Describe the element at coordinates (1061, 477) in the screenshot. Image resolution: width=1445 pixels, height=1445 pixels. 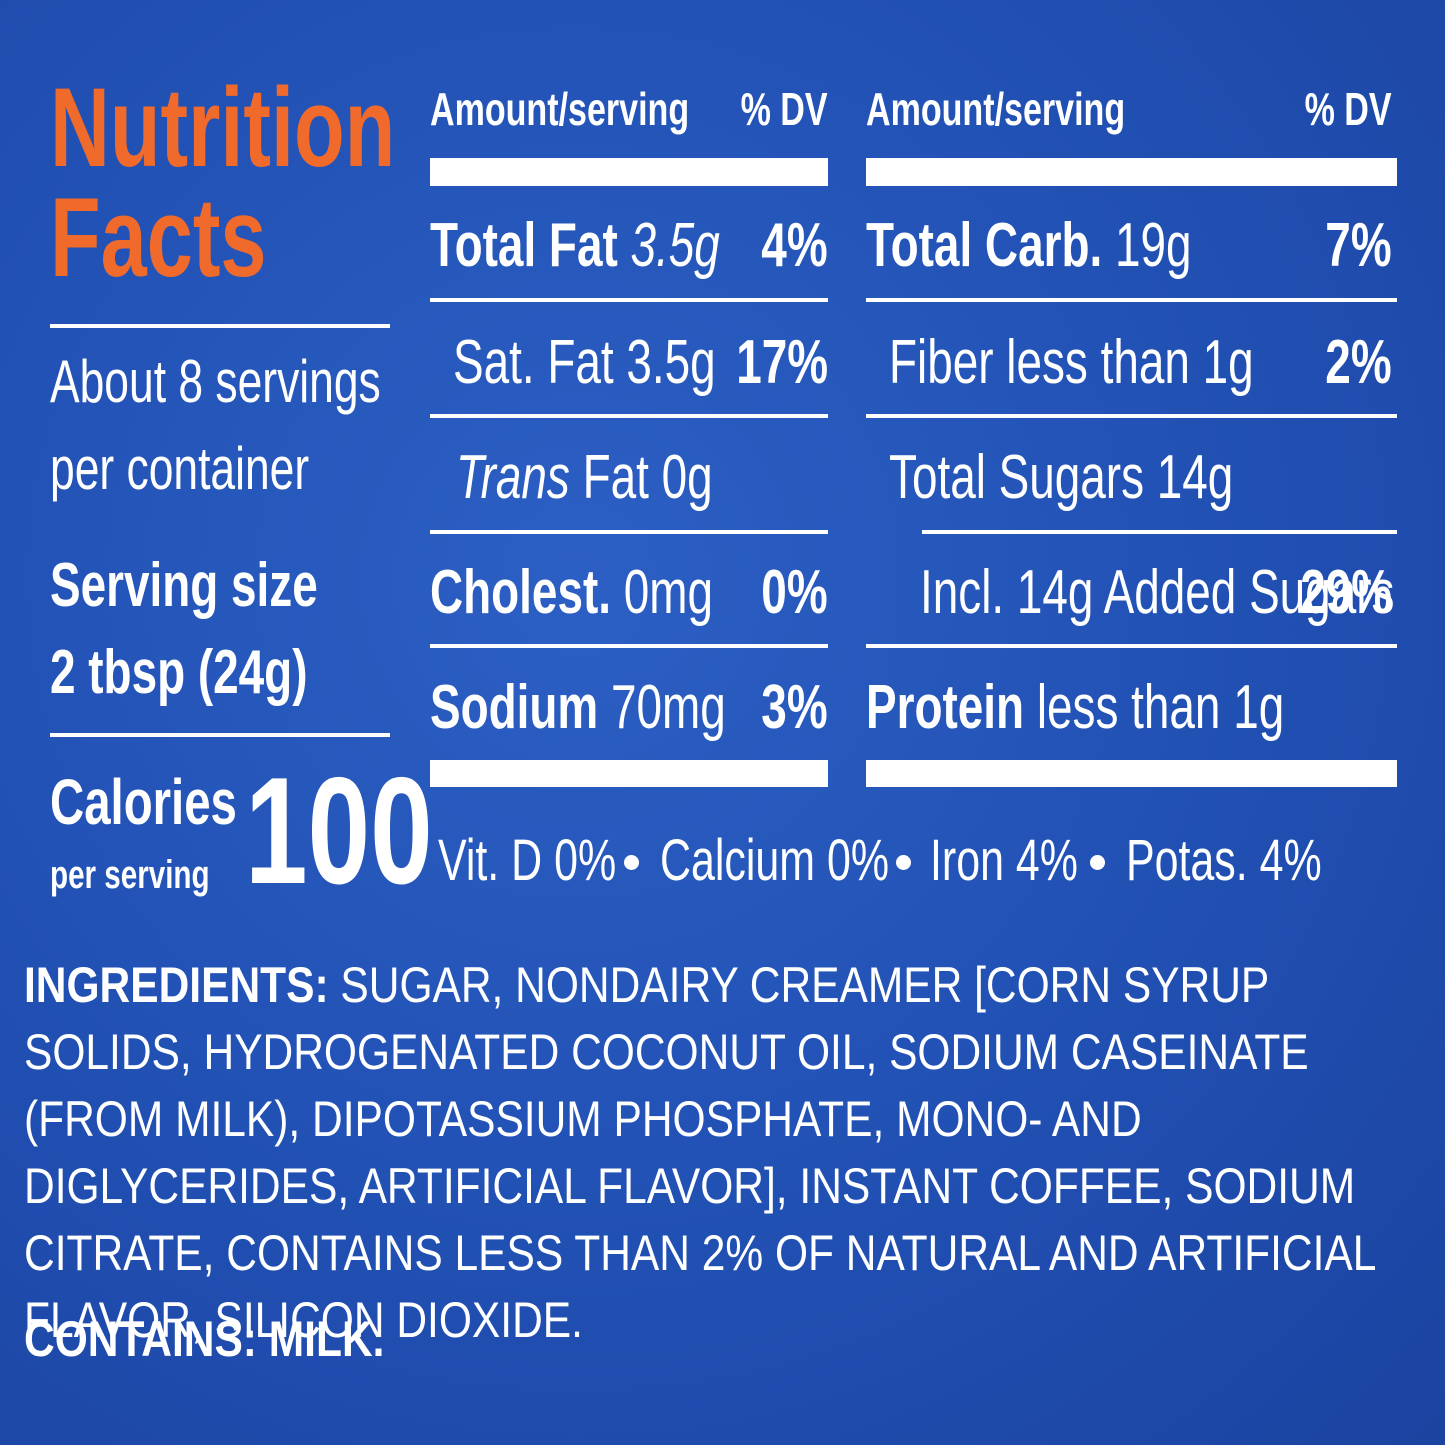
I see `nutrient-name: Total Sugars 14g` at that location.